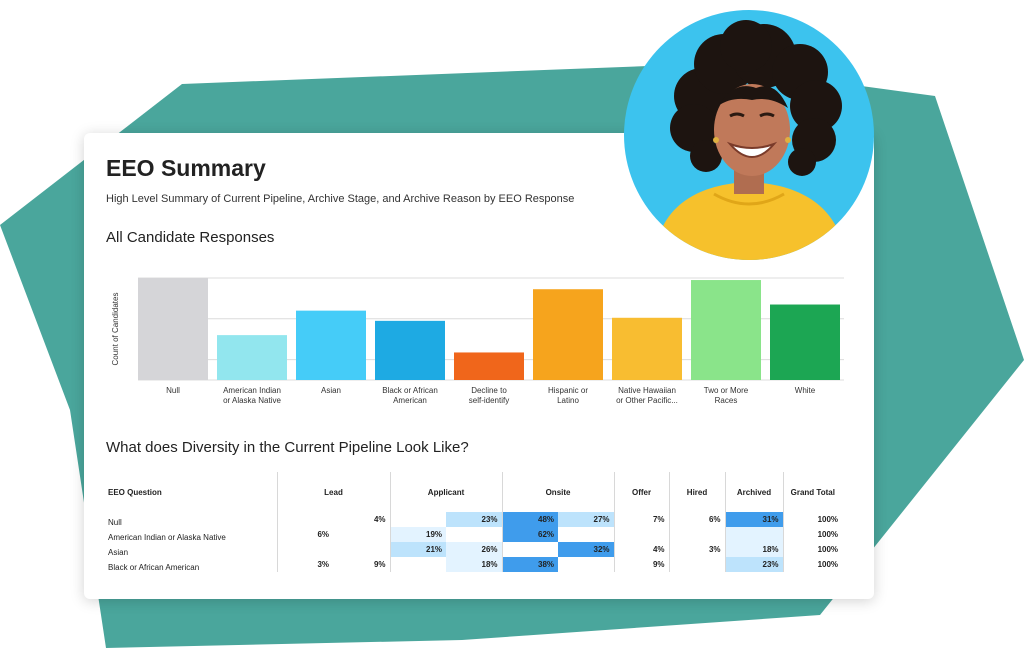  Describe the element at coordinates (410, 400) in the screenshot. I see `x-tick-label: American` at that location.